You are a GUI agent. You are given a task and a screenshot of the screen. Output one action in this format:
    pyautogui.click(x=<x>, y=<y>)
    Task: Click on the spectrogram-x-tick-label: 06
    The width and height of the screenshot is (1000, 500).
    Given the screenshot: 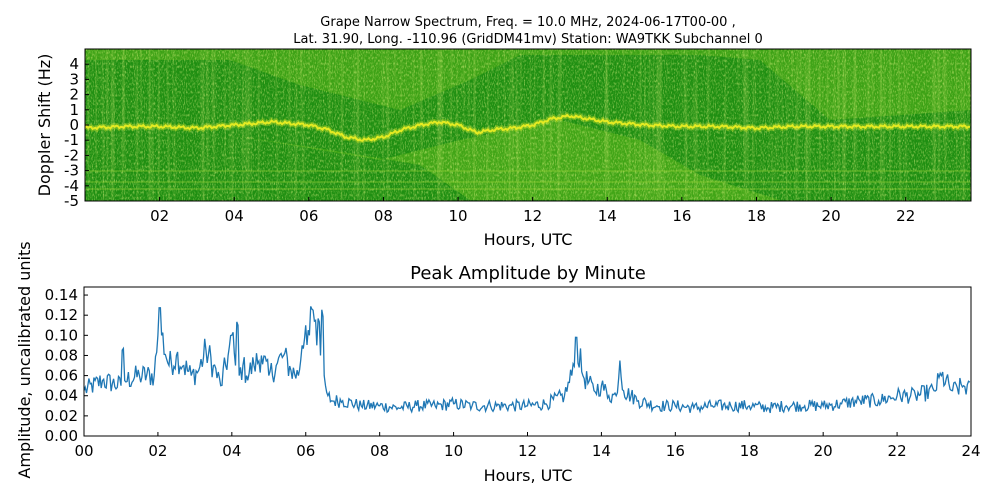 What is the action you would take?
    pyautogui.click(x=308, y=216)
    